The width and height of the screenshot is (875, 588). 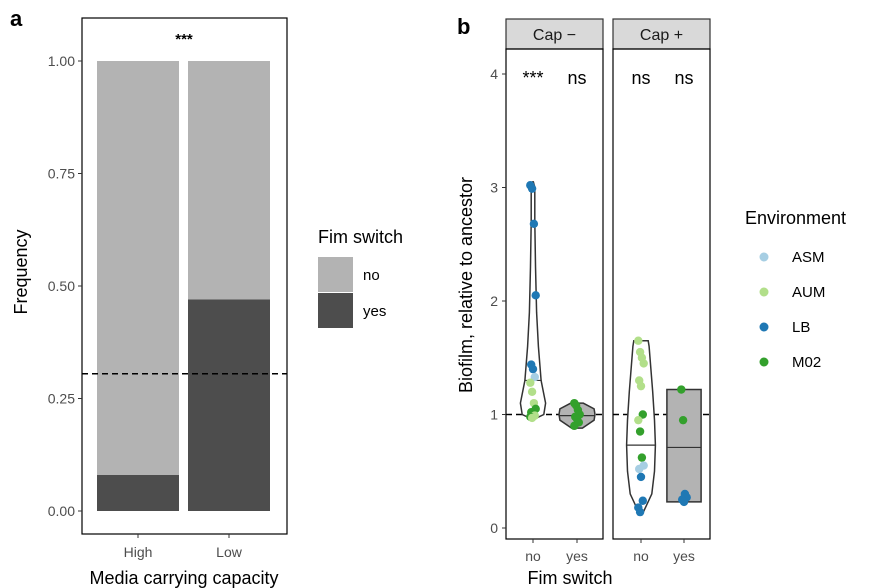 I want to click on panel-label-b: b, so click(x=463, y=26).